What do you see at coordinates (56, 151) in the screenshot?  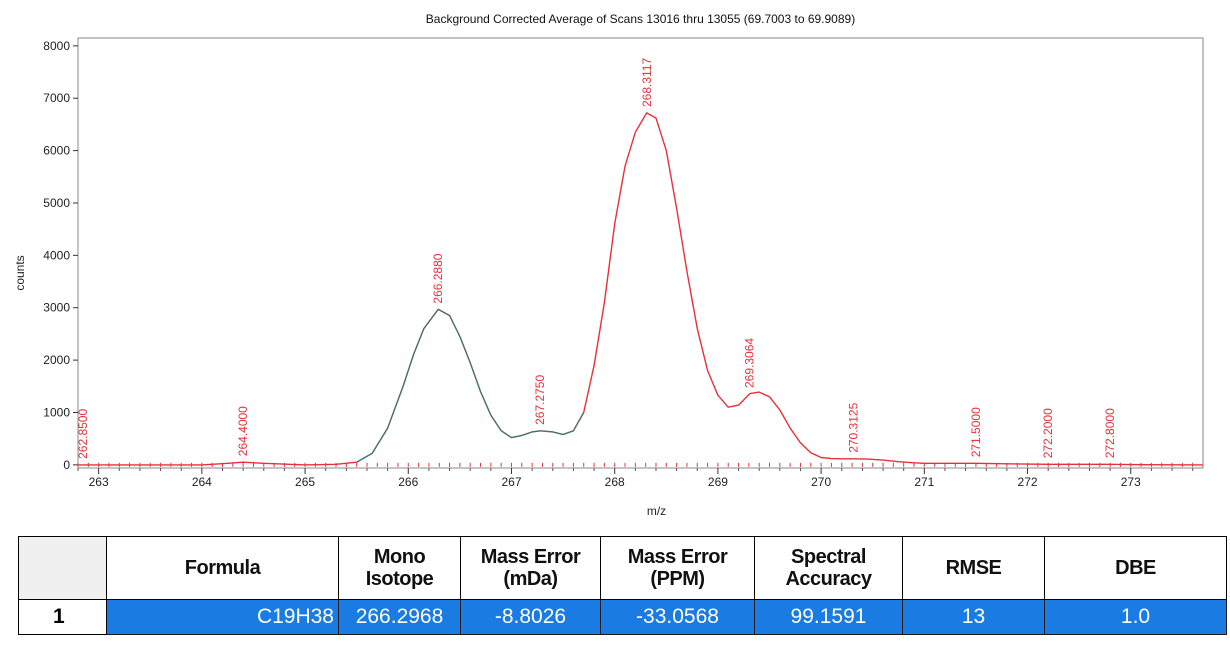 I see `y-tick-label: 6000` at bounding box center [56, 151].